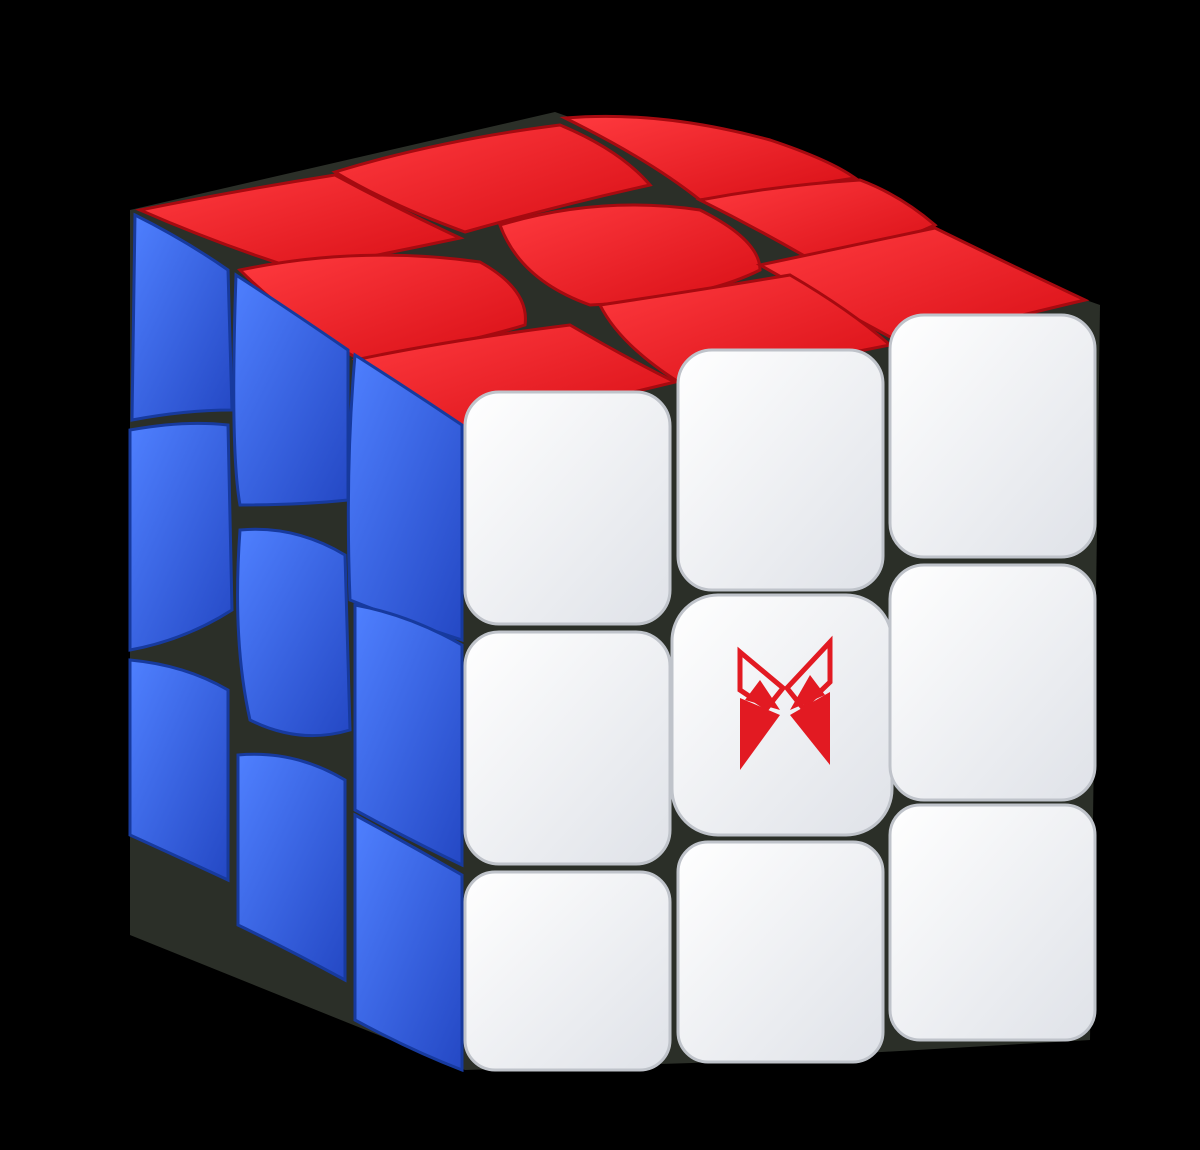 The height and width of the screenshot is (1150, 1200). I want to click on front-center-sticker, so click(782, 715).